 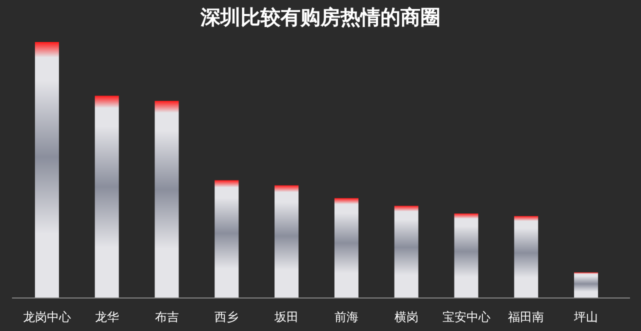 What do you see at coordinates (286, 317) in the screenshot?
I see `x-tick-label: 坂田` at bounding box center [286, 317].